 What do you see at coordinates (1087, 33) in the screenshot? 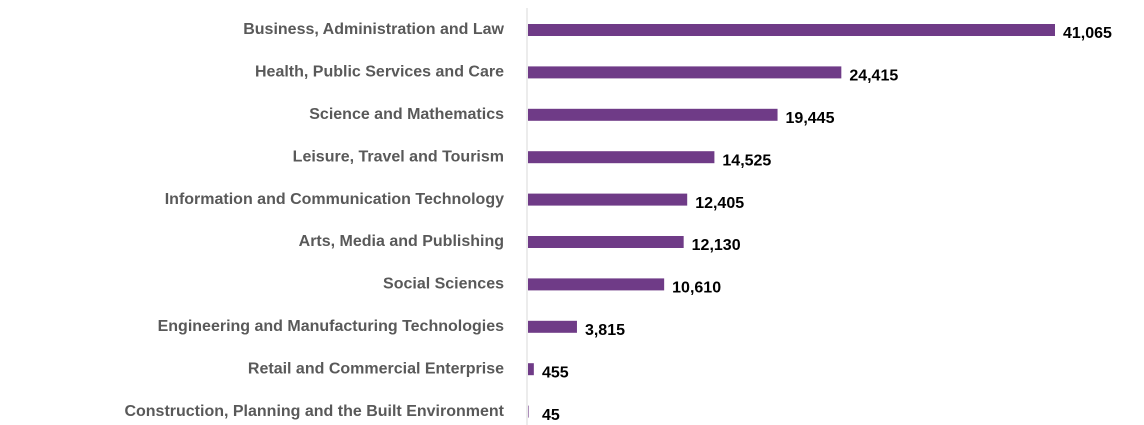
I see `value-label: 41,065` at bounding box center [1087, 33].